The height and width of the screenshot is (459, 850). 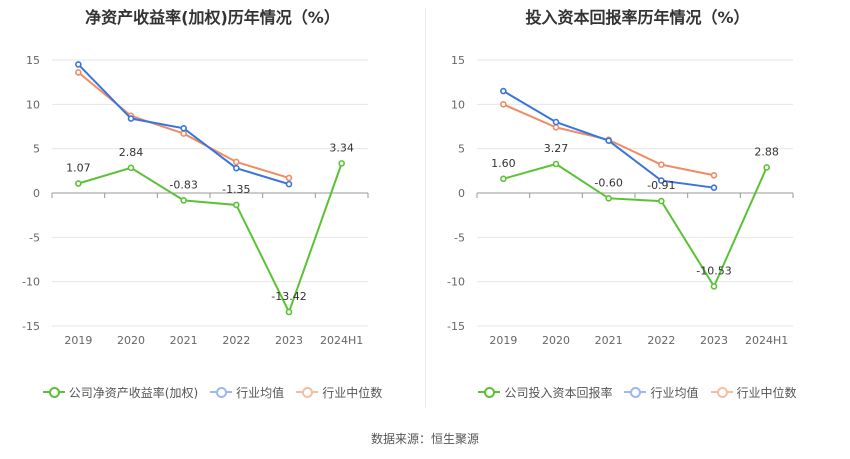 I want to click on data-label: -10.53, so click(x=713, y=270).